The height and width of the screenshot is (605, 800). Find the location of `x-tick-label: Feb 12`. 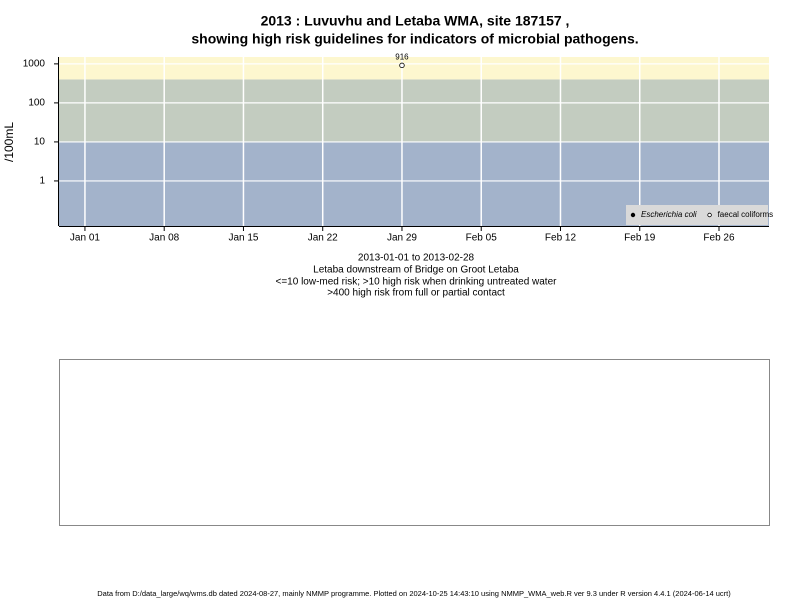

x-tick-label: Feb 12 is located at coordinates (561, 238).